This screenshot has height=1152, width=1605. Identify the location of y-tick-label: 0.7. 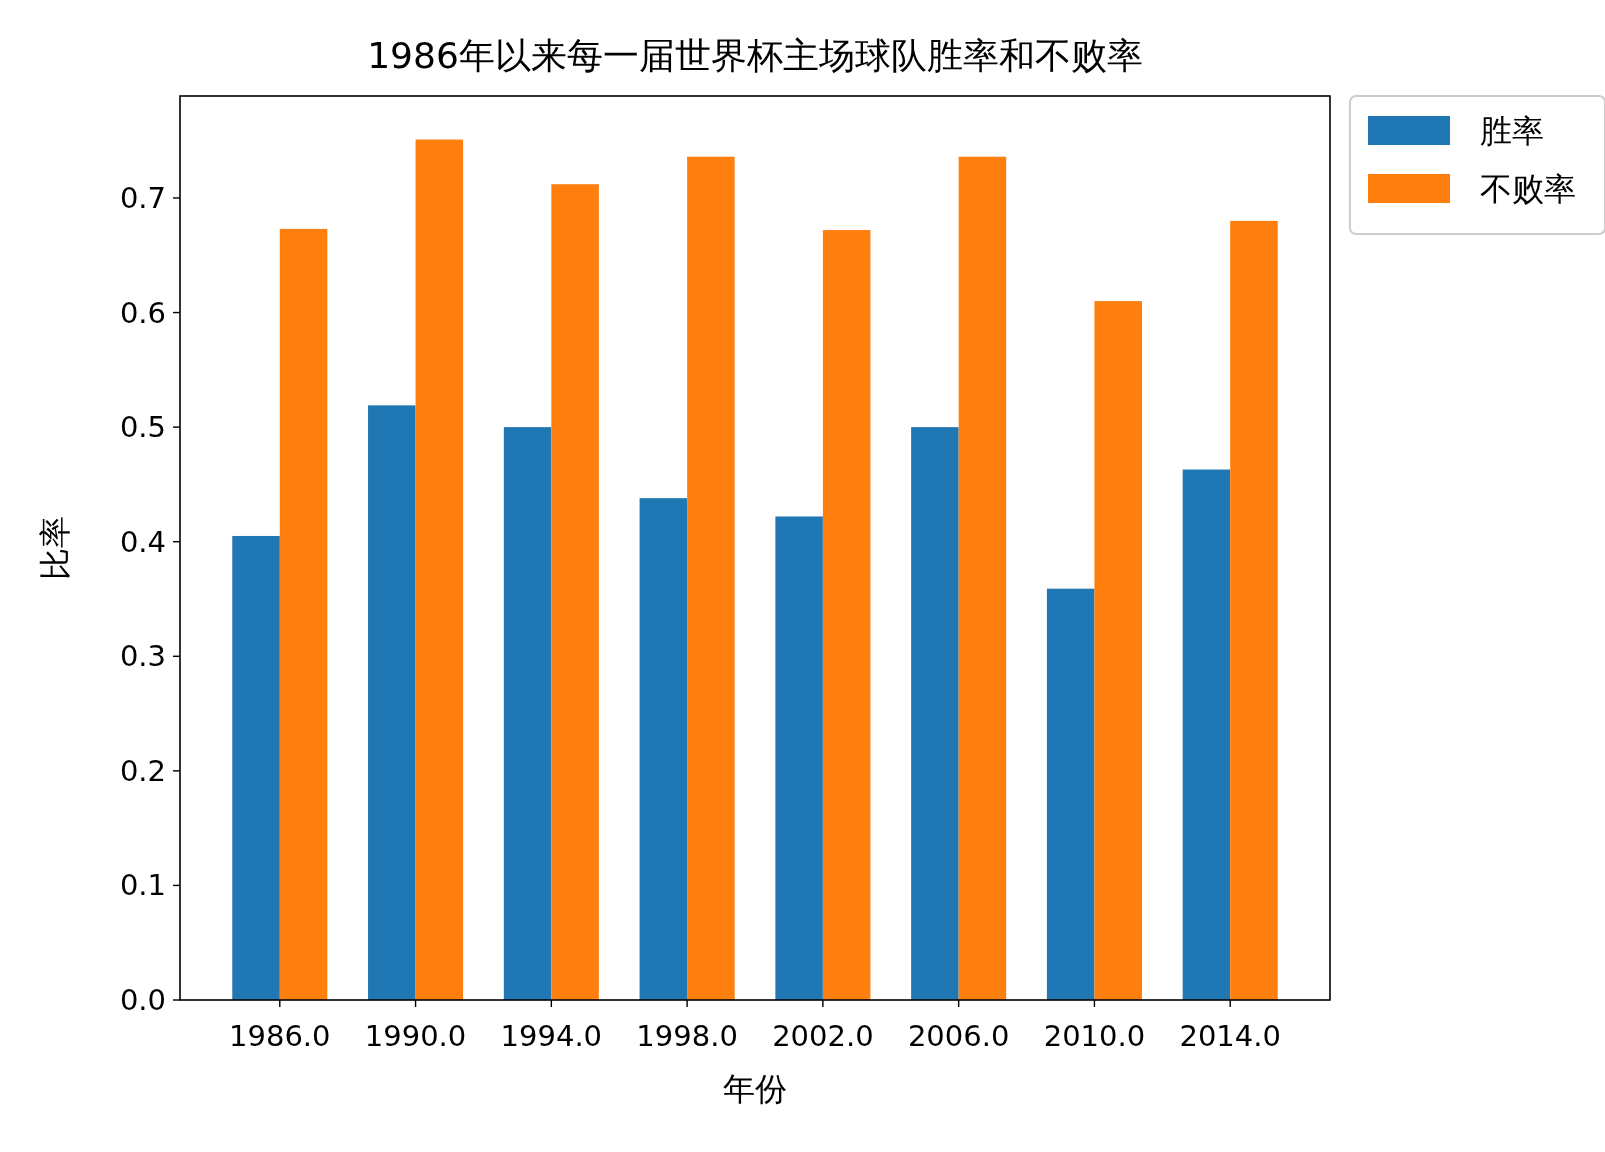
(142, 197).